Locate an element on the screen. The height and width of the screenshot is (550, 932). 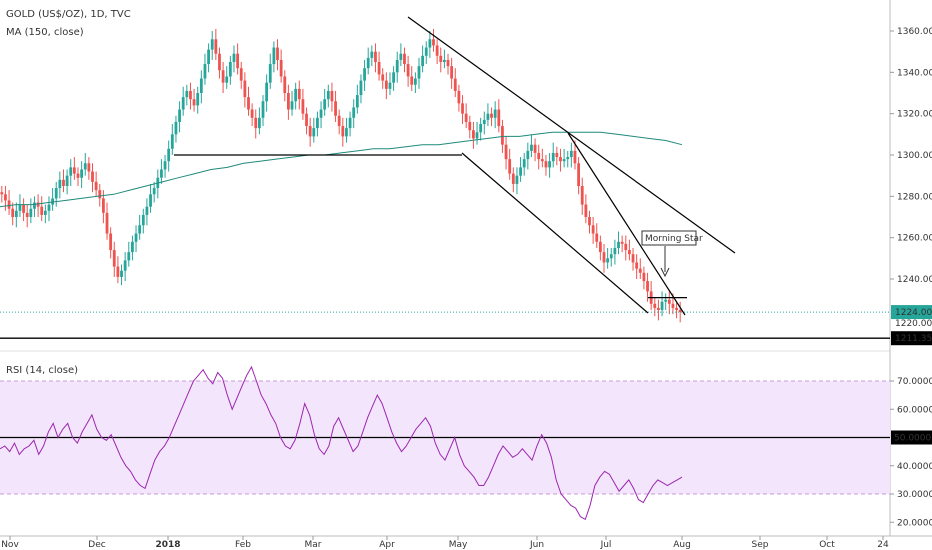
price-tick-label: 1260.00 is located at coordinates (914, 239).